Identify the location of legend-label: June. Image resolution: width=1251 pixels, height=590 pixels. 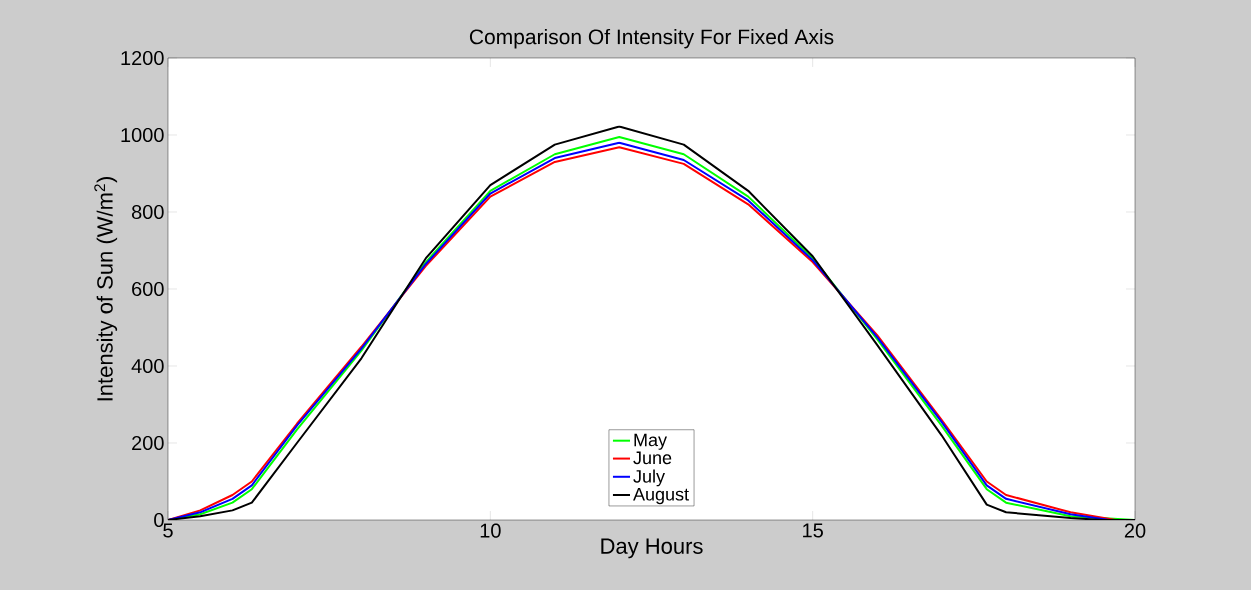
(652, 458).